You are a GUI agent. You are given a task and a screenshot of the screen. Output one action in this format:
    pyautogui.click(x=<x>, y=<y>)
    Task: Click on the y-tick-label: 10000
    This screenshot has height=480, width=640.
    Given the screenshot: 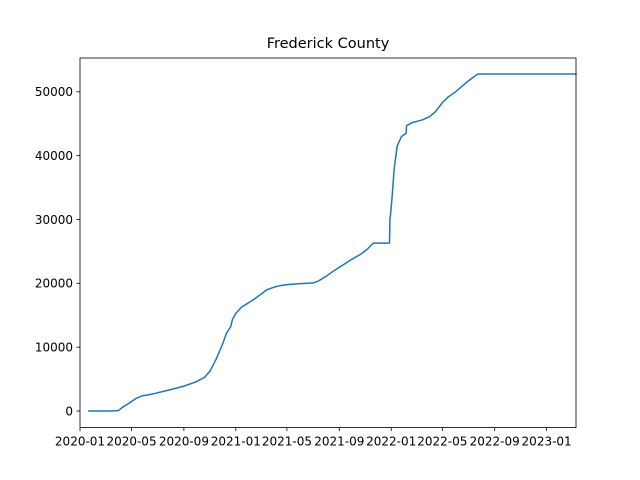 What is the action you would take?
    pyautogui.click(x=54, y=347)
    